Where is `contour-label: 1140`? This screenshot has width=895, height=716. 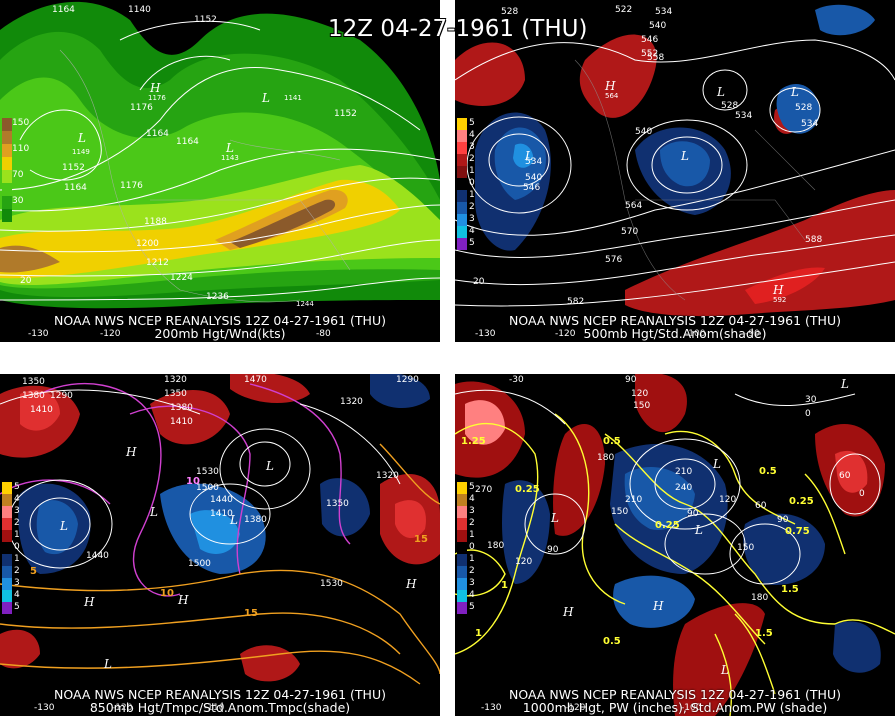
contour-label: 1140 is located at coordinates (139, 10).